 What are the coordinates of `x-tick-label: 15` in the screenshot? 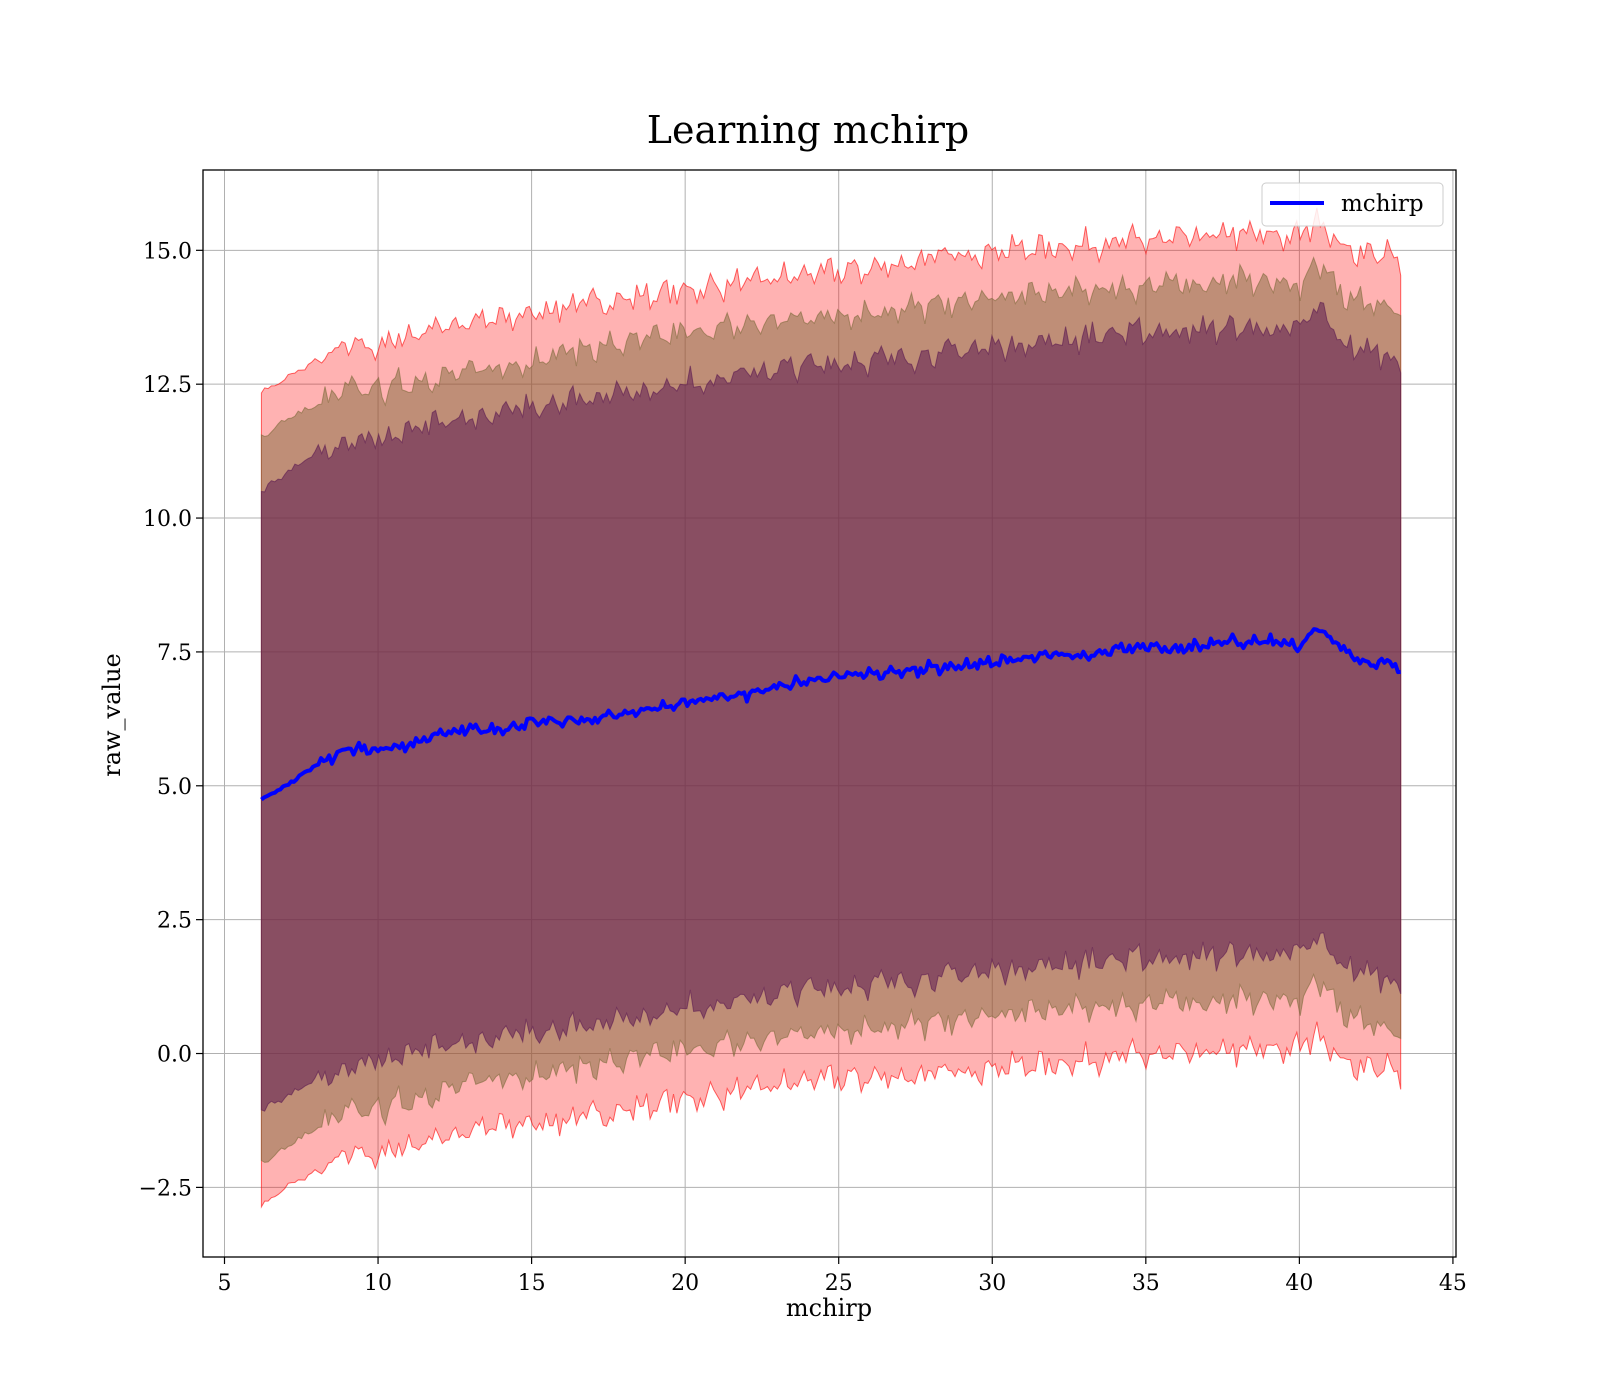 It's located at (532, 1283).